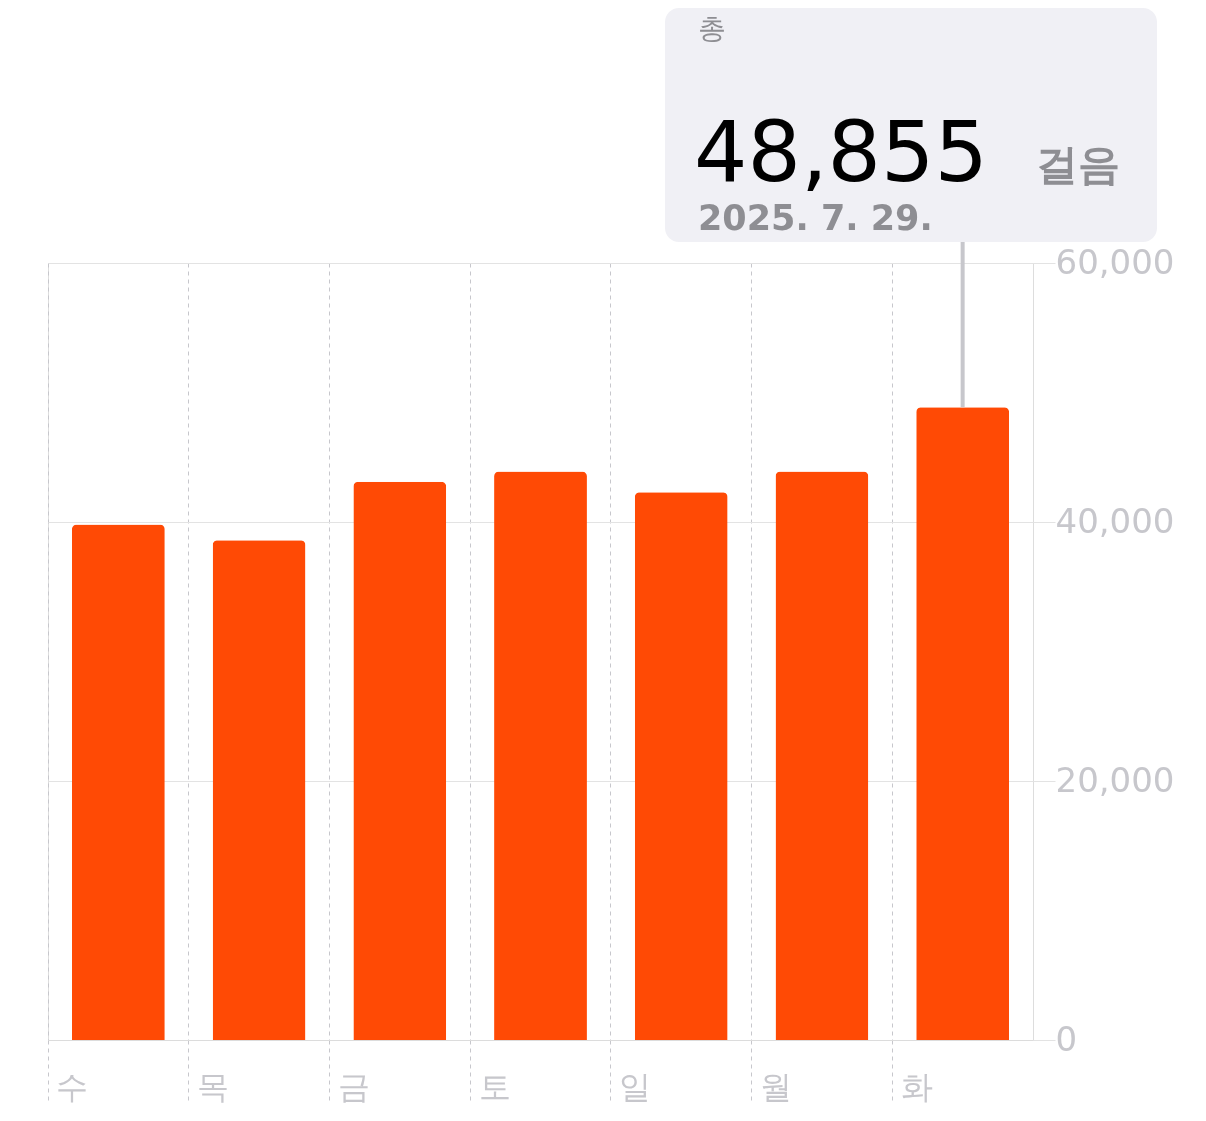 The image size is (1206, 1121). Describe the element at coordinates (1066, 1038) in the screenshot. I see `y-tick-label: 0` at that location.